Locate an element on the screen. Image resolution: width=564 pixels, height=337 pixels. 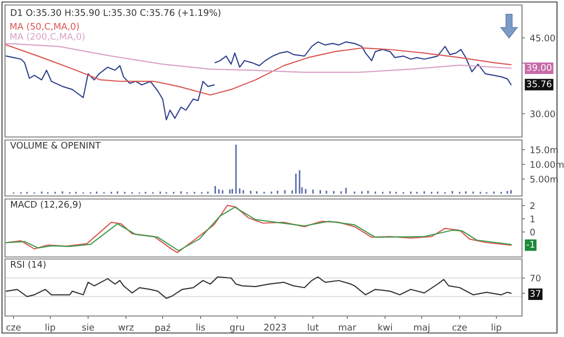
x-tick-label: maj is located at coordinates (422, 328).